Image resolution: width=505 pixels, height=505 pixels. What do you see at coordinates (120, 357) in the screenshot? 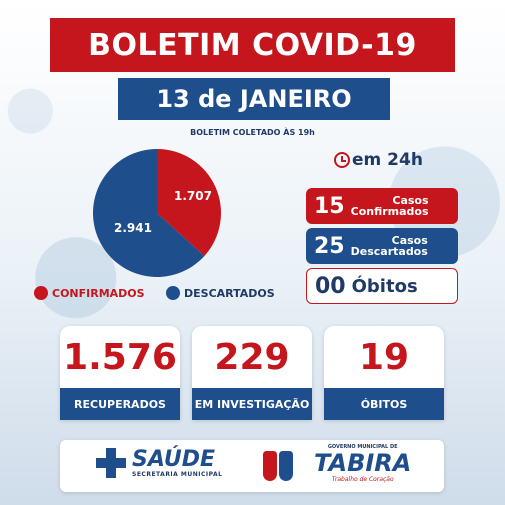
I see `card-recovered-value: 1.576` at bounding box center [120, 357].